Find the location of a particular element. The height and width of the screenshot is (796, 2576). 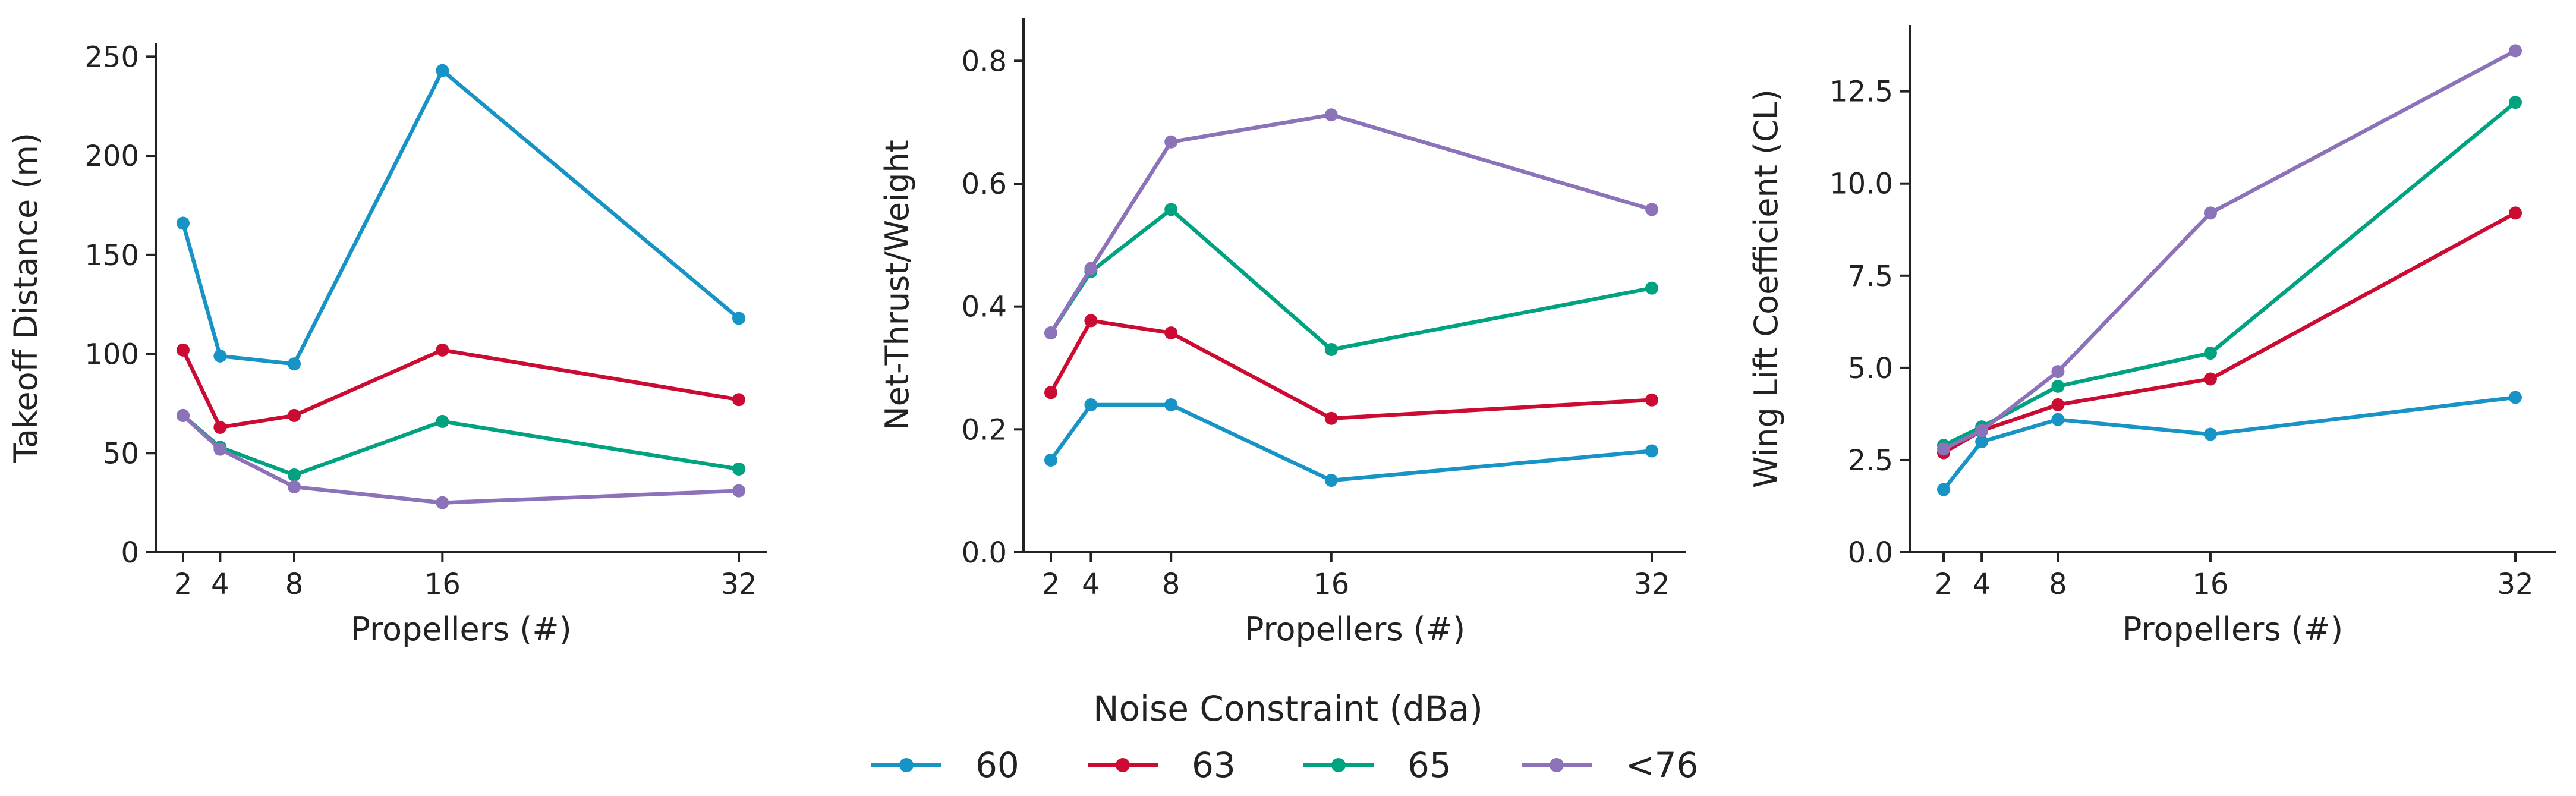

y-tick-label: 200 is located at coordinates (111, 157).